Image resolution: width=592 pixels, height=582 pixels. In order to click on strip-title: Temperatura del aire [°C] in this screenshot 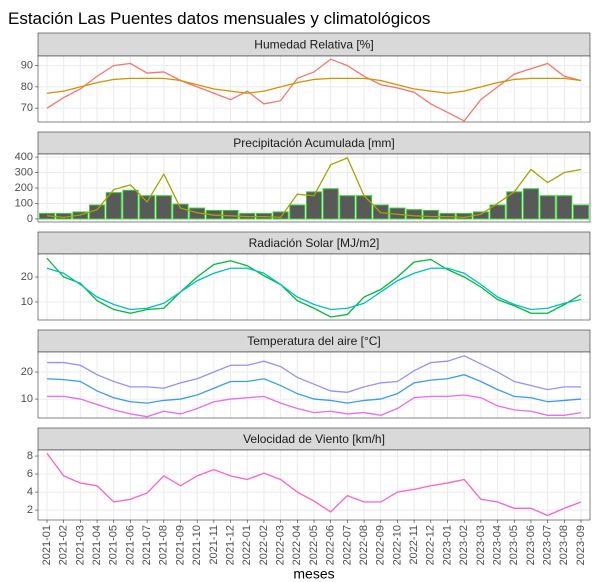, I will do `click(314, 341)`.